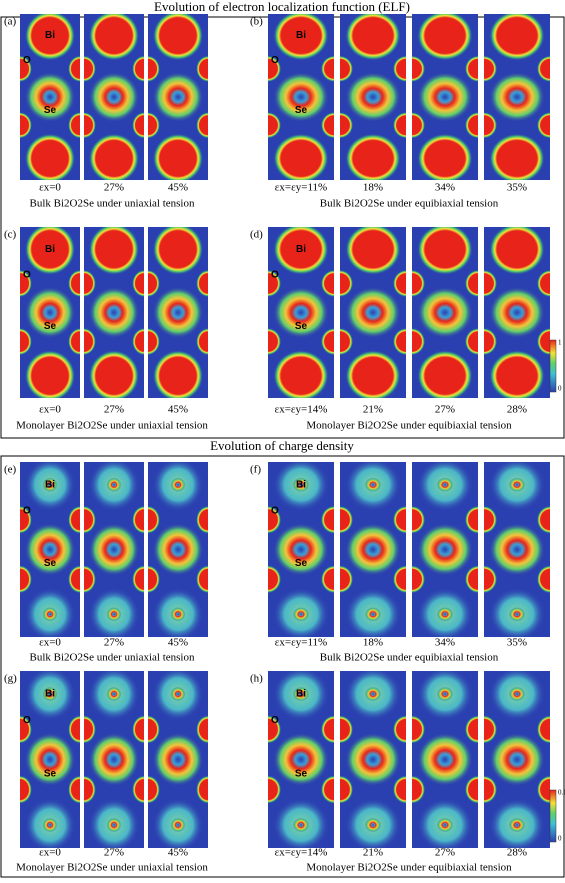 The width and height of the screenshot is (565, 883). I want to click on strain-label: εx=0, so click(50, 853).